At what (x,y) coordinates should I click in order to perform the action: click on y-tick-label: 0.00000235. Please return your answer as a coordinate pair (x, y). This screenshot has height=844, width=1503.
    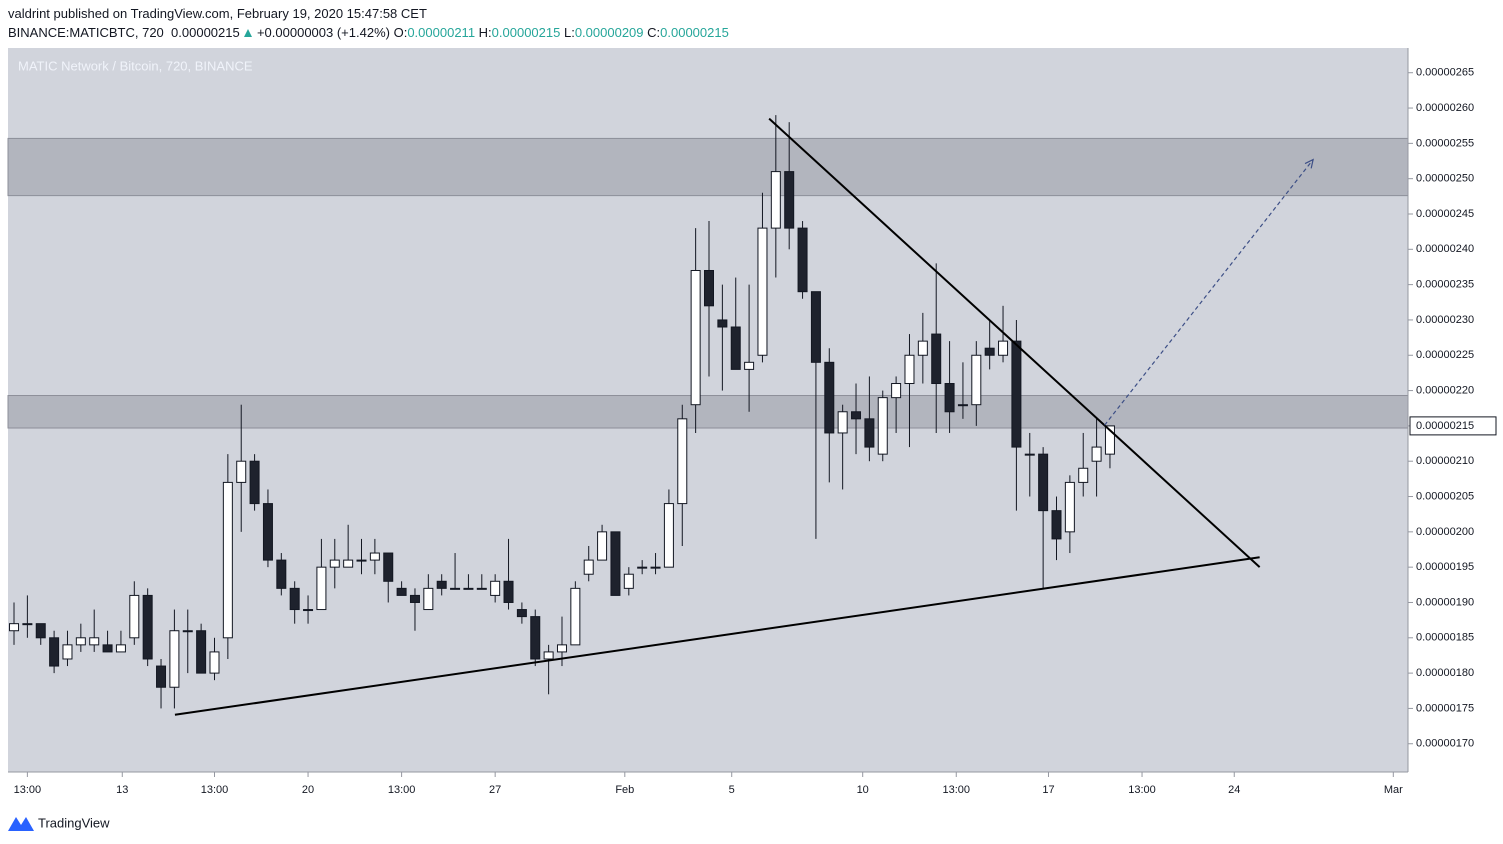
    Looking at the image, I should click on (1445, 285).